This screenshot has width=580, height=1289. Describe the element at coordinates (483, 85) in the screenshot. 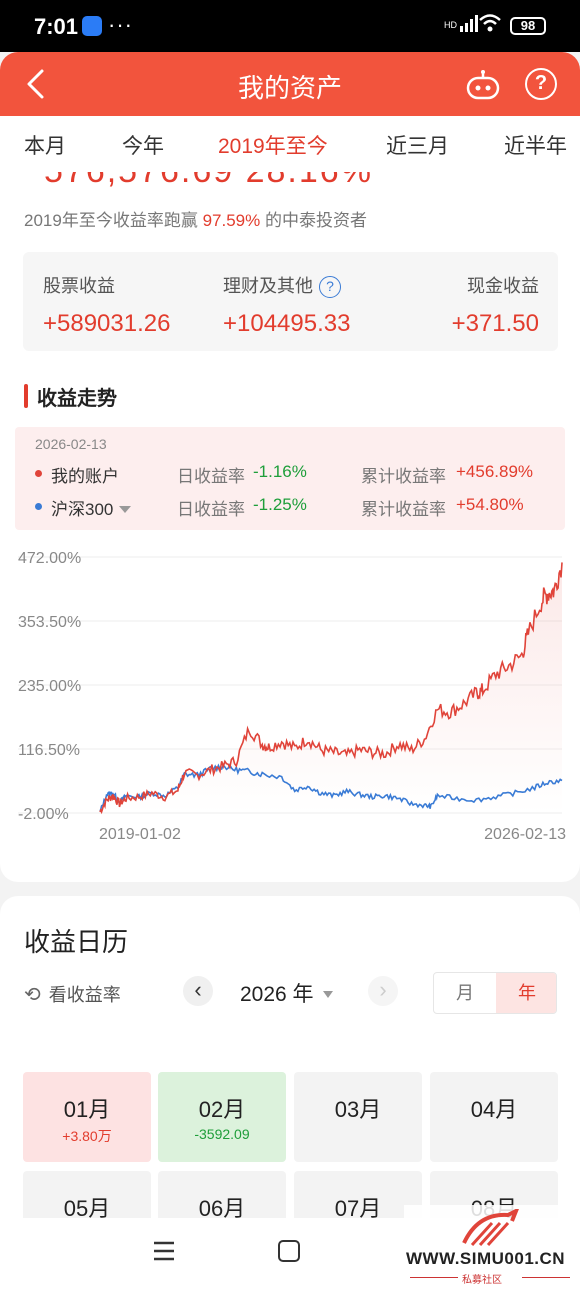

I see `robot-assistant-icon` at that location.